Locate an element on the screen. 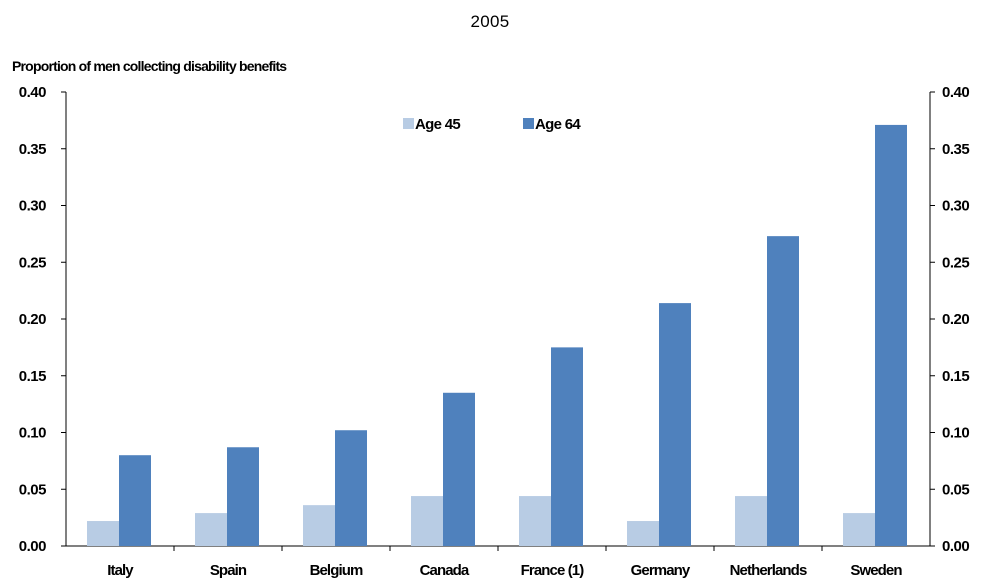 The width and height of the screenshot is (981, 581). bar-age-64-sweden is located at coordinates (891, 335).